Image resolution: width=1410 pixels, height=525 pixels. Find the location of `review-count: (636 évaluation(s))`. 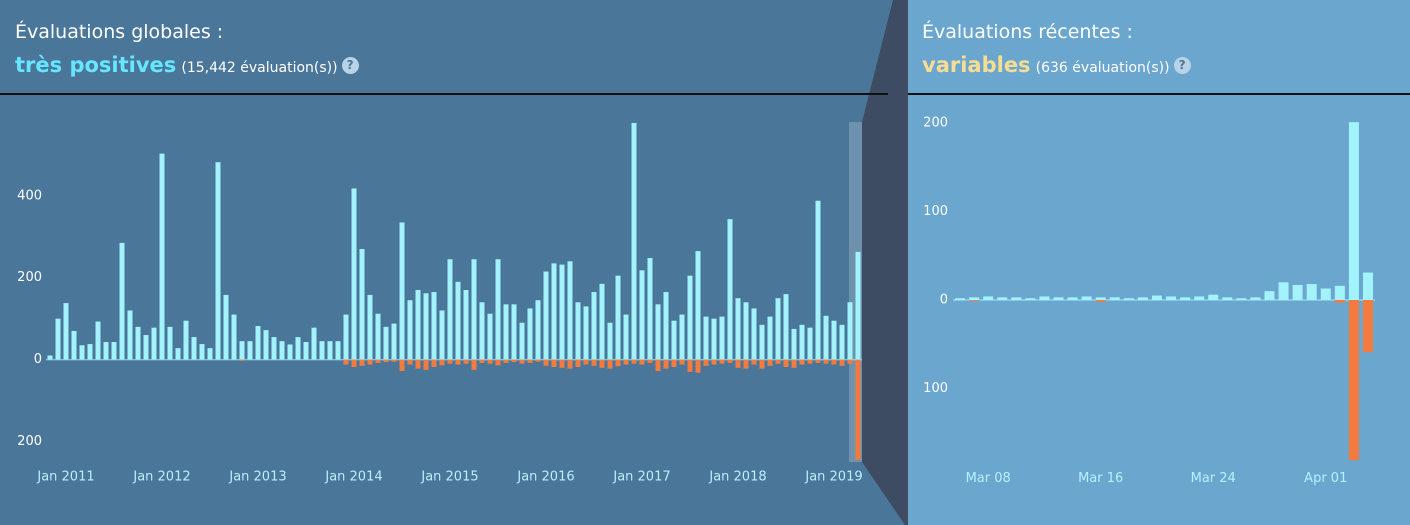

review-count: (636 évaluation(s)) is located at coordinates (1102, 68).